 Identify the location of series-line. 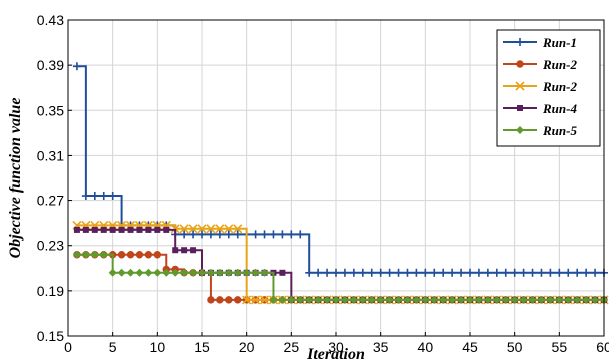
(340, 277).